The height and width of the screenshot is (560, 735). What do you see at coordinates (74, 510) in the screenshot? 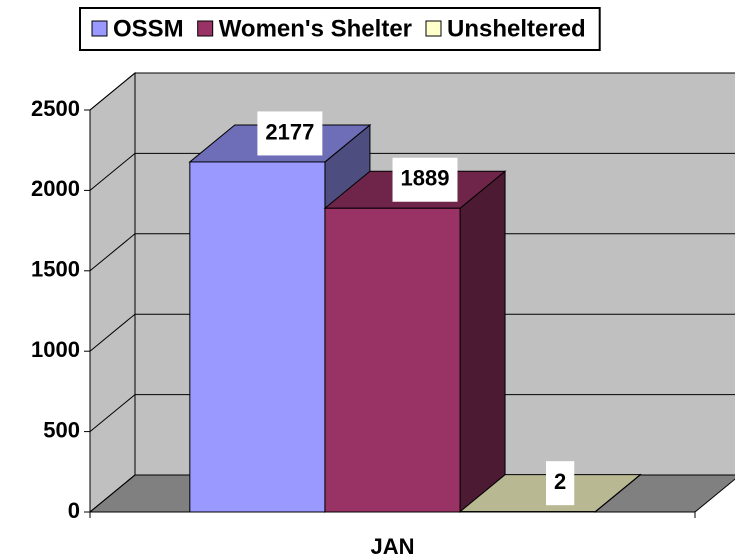
I see `y-tick-label: 0` at bounding box center [74, 510].